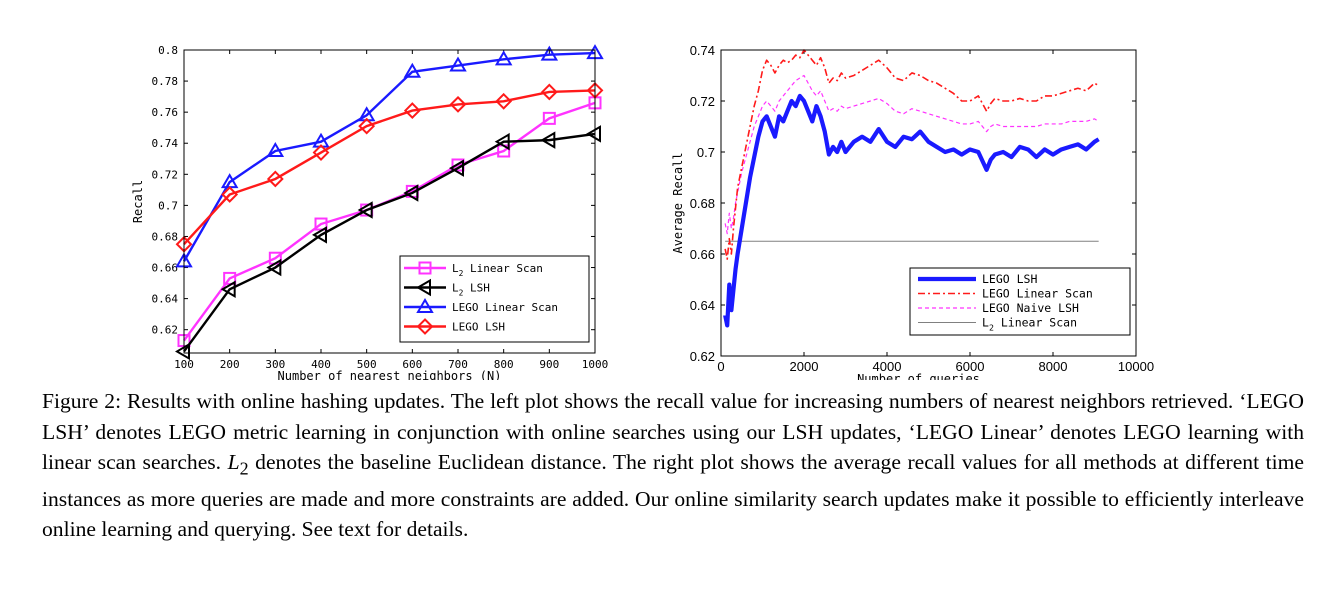 The width and height of the screenshot is (1336, 606). What do you see at coordinates (549, 364) in the screenshot?
I see `x-tick-label: 900` at bounding box center [549, 364].